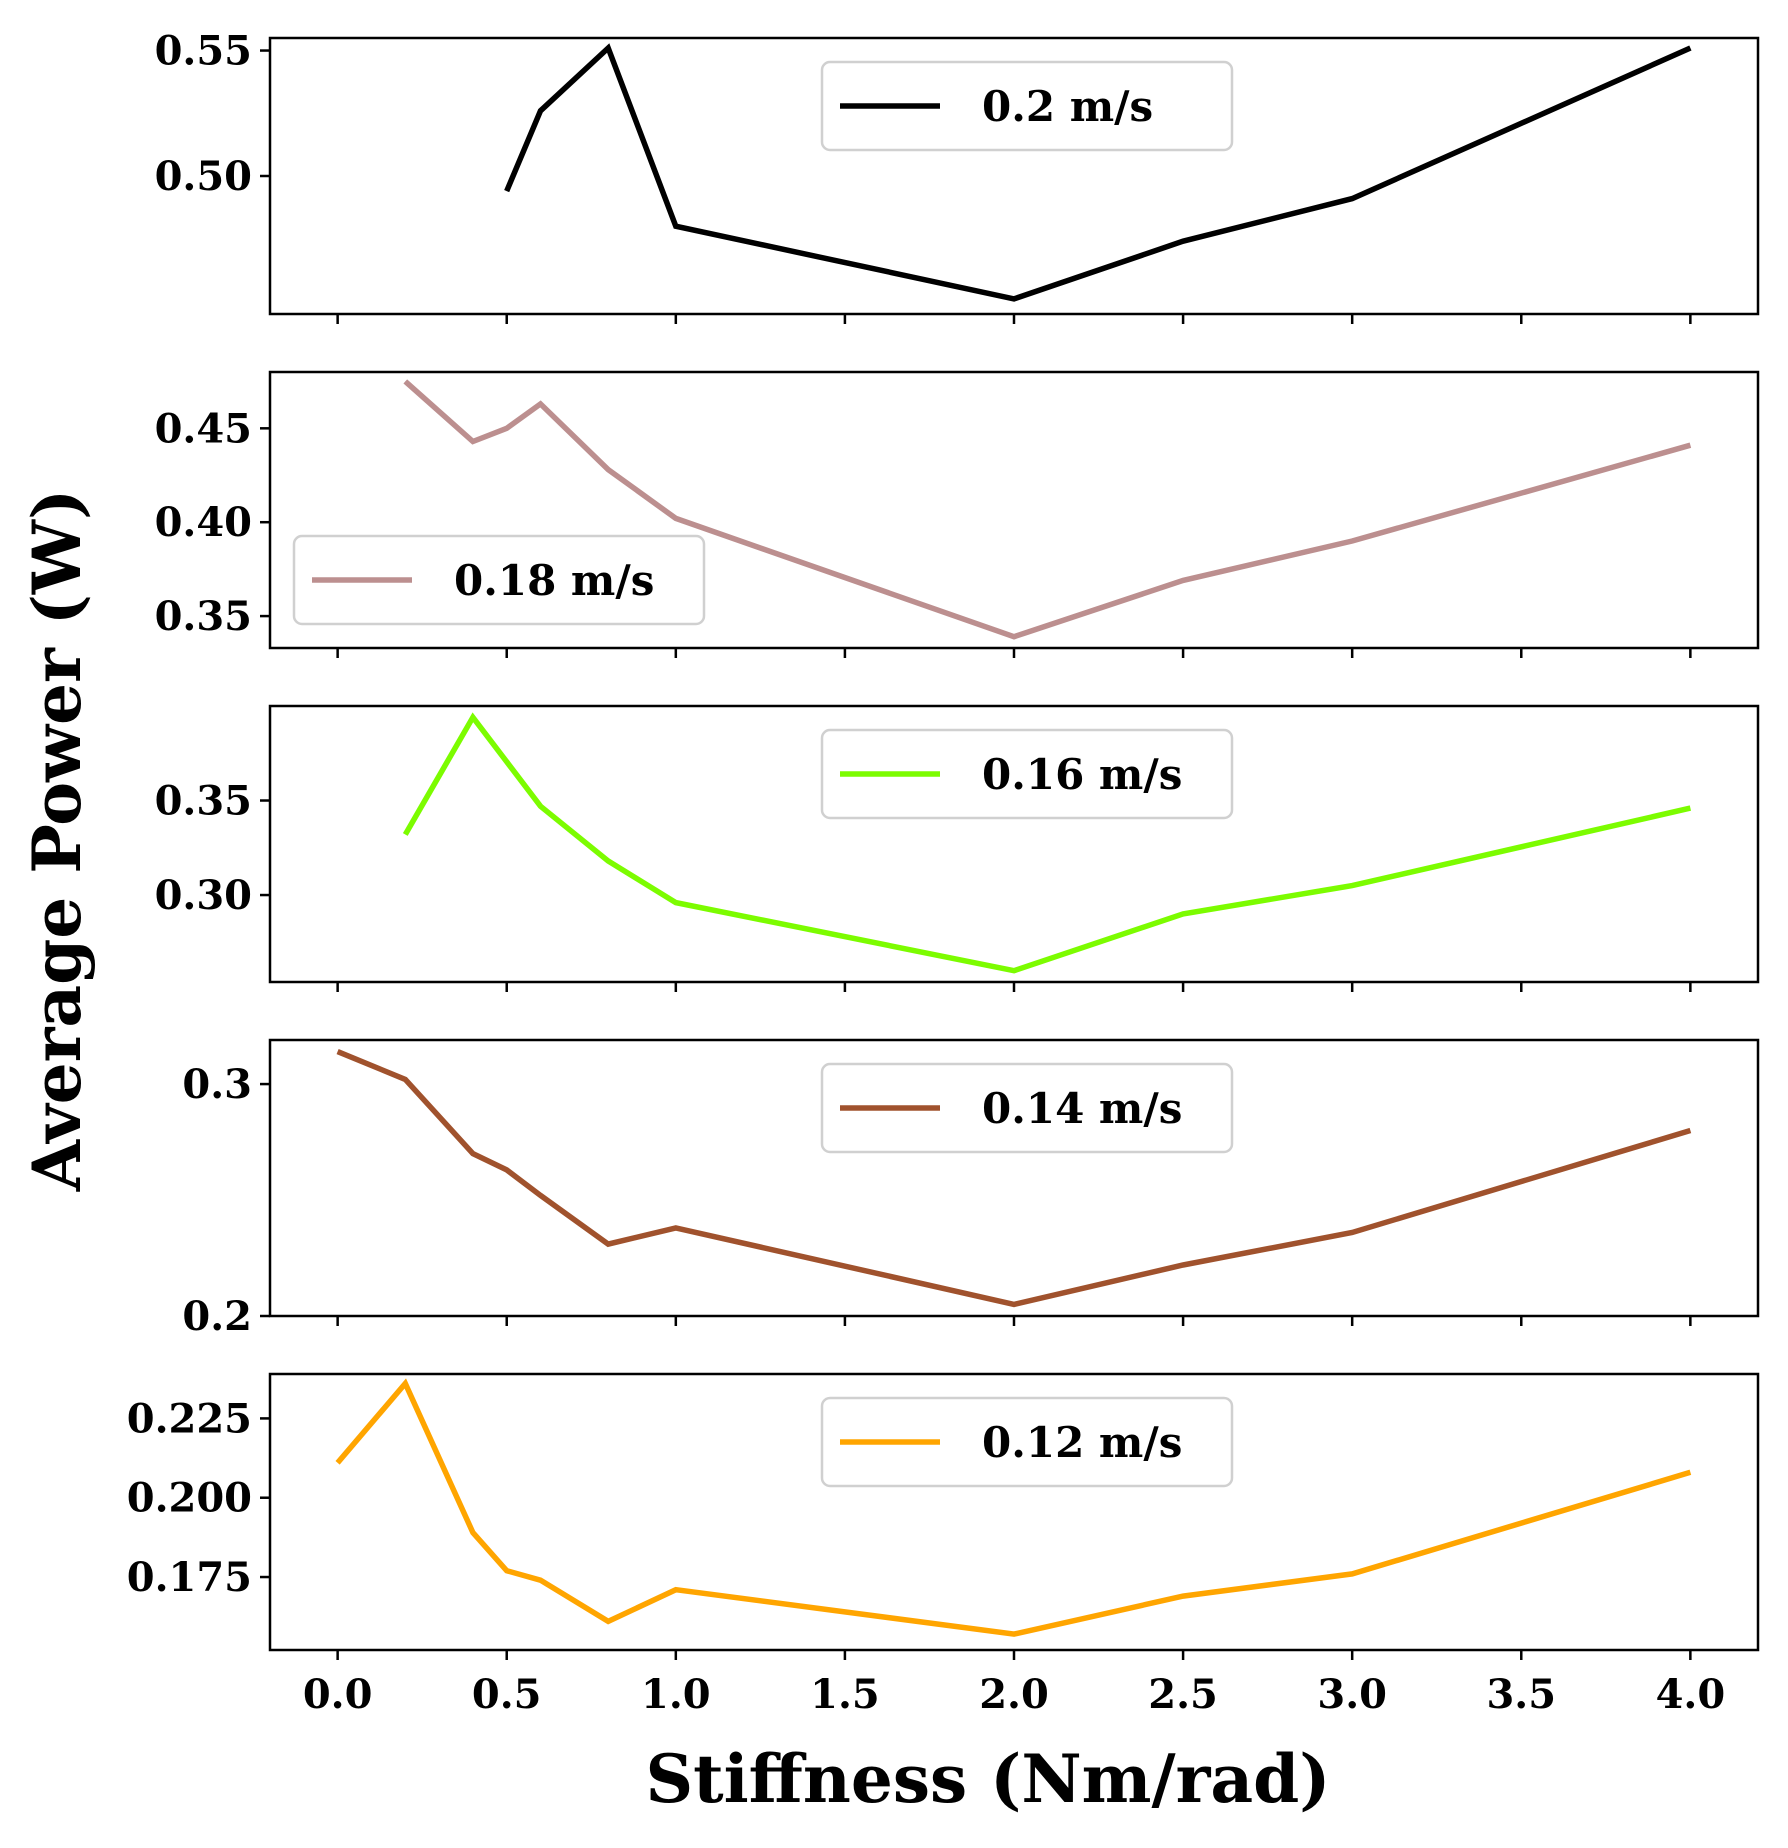 This screenshot has height=1848, width=1788. Describe the element at coordinates (845, 1694) in the screenshot. I see `x-tick-label: 1.5` at that location.